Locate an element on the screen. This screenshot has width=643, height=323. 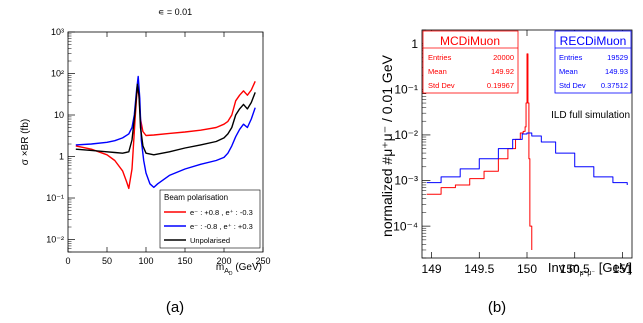
panel-a-caption: (a) is located at coordinates (175, 307).